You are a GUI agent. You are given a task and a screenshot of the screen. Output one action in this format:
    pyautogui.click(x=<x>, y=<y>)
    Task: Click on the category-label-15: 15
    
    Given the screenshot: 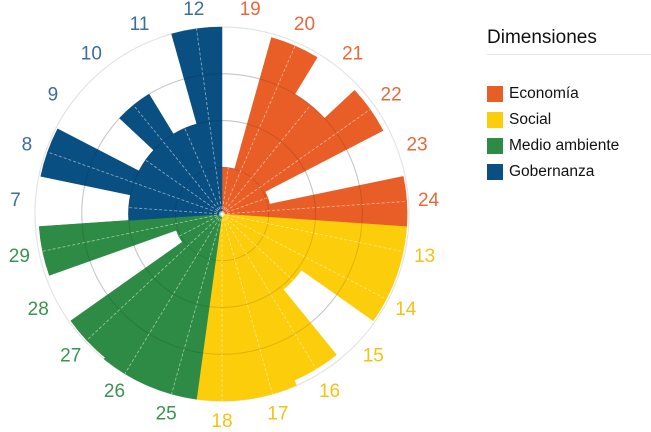 What is the action you would take?
    pyautogui.click(x=373, y=355)
    